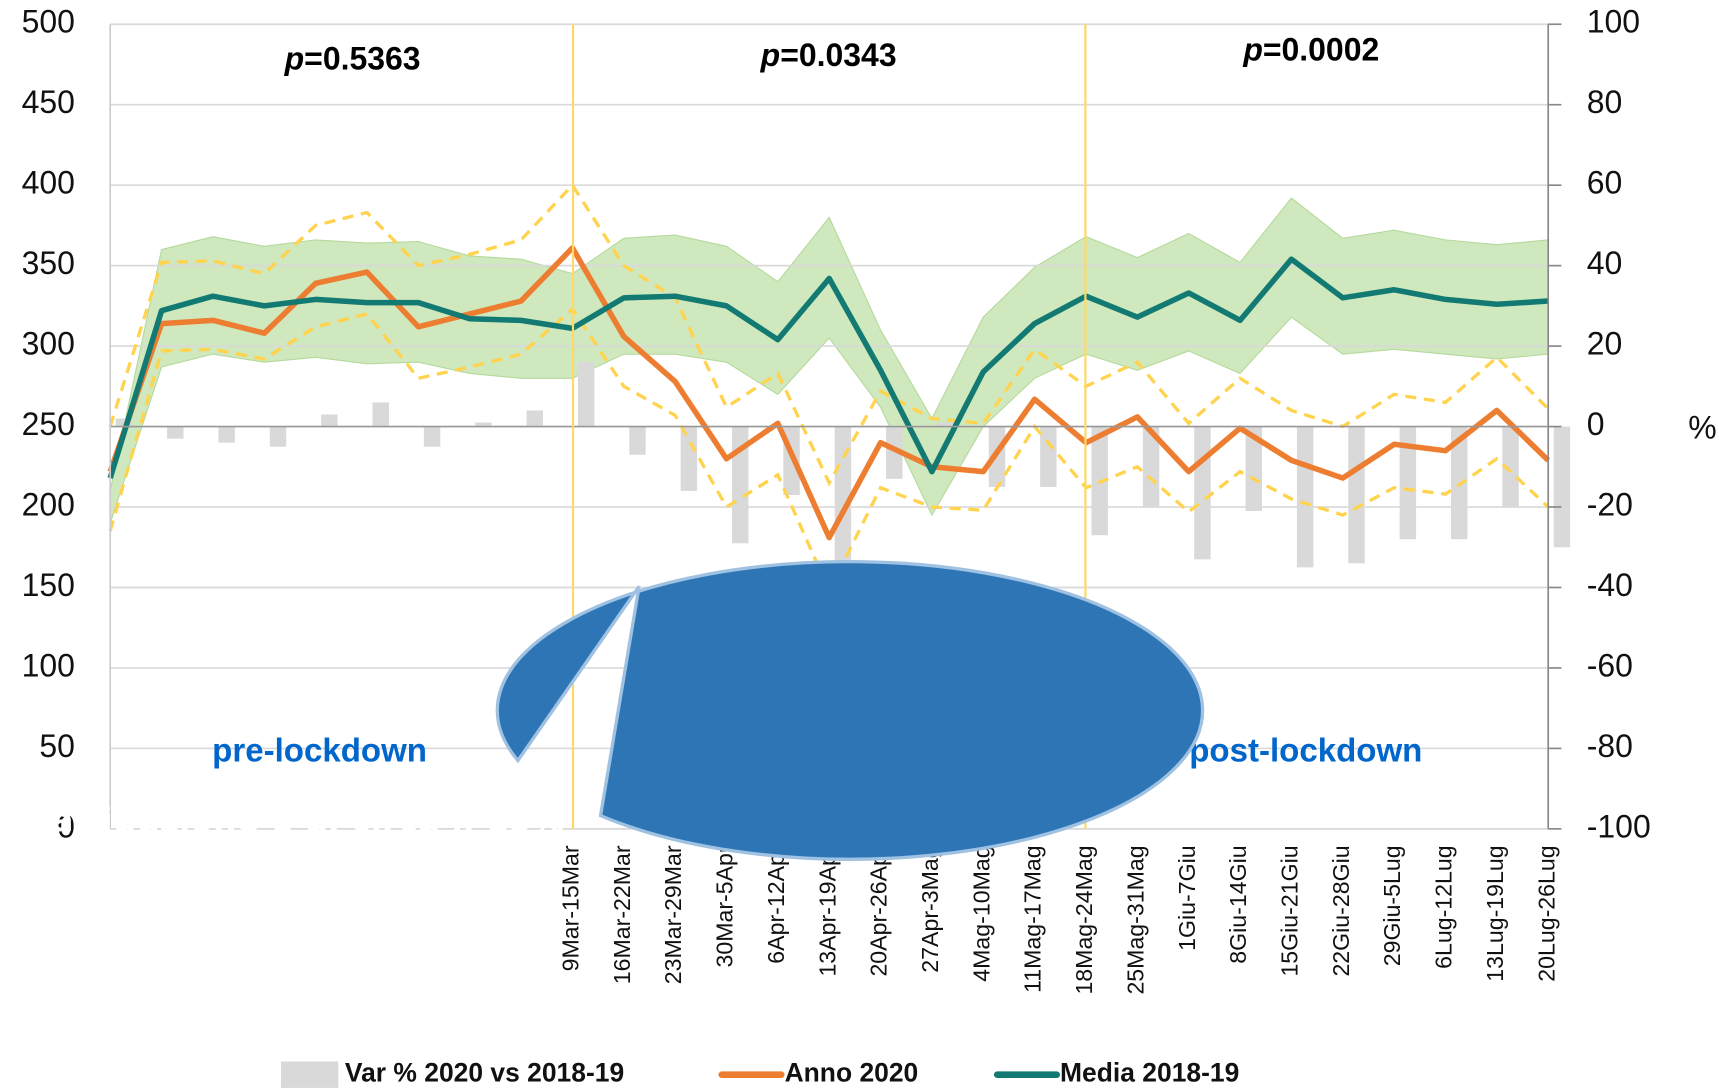 Image resolution: width=1719 pixels, height=1089 pixels. What do you see at coordinates (1605, 183) in the screenshot?
I see `y2-tick-label: 60` at bounding box center [1605, 183].